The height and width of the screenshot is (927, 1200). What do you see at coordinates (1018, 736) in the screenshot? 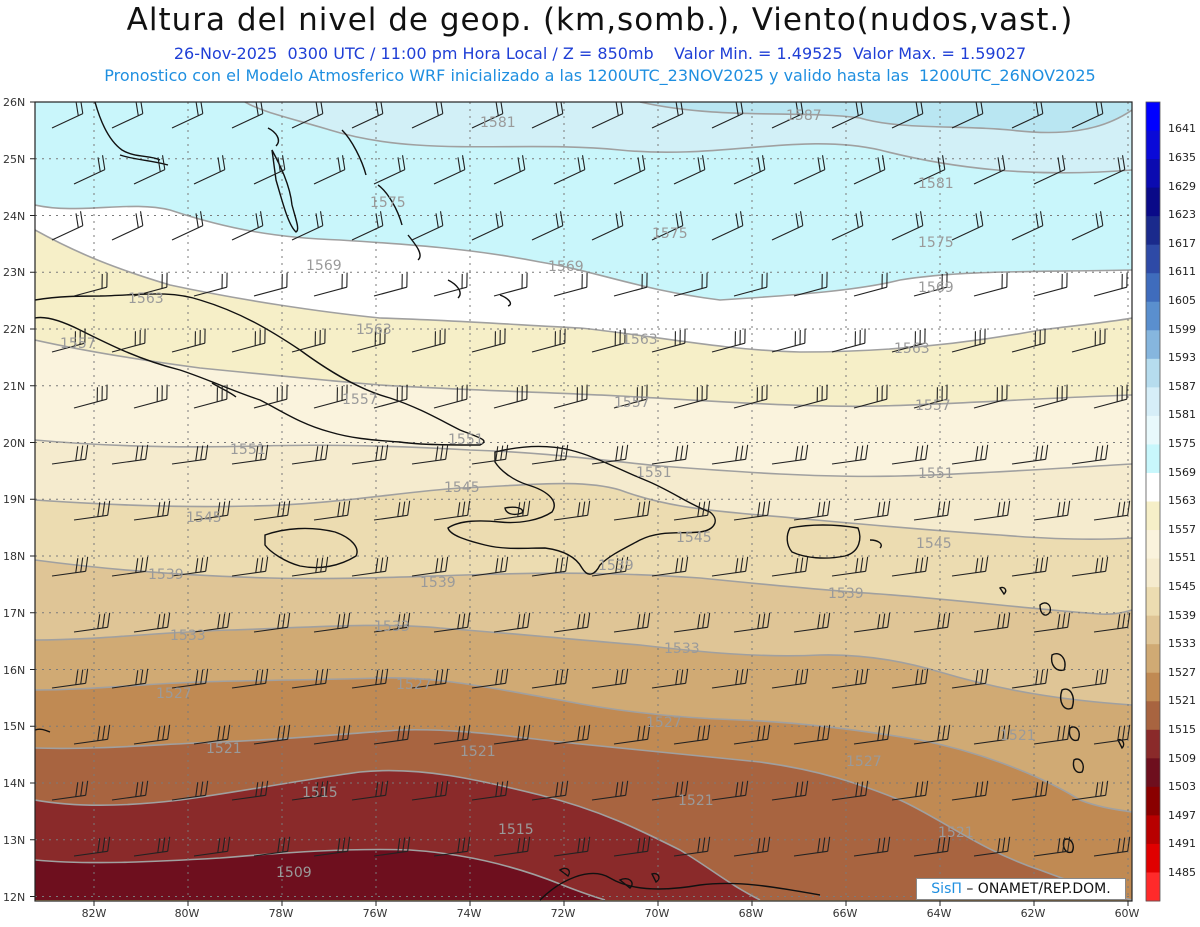
I see `contour-label: 1521` at bounding box center [1018, 736].